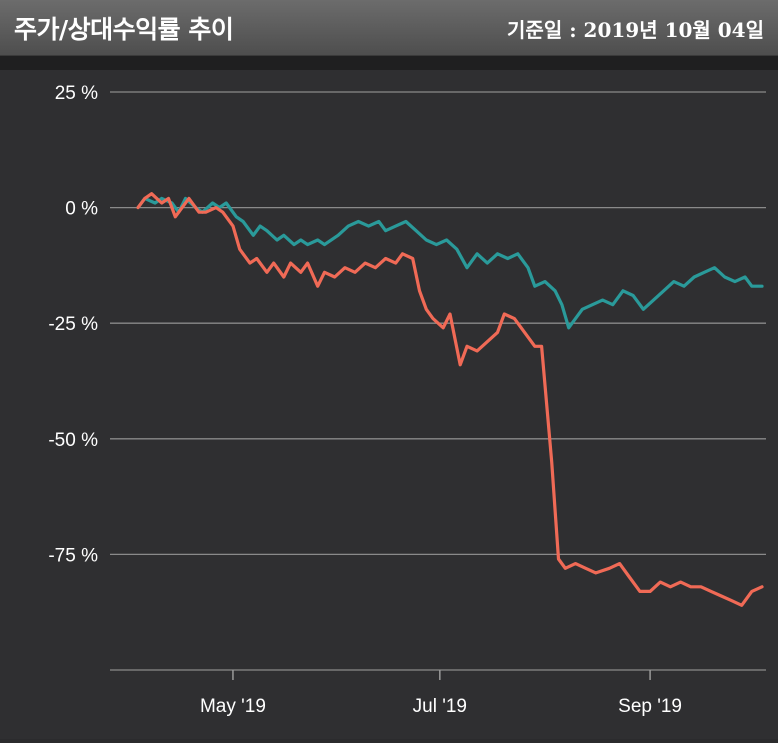  Describe the element at coordinates (73, 555) in the screenshot. I see `y-tick-label: -75 %` at that location.